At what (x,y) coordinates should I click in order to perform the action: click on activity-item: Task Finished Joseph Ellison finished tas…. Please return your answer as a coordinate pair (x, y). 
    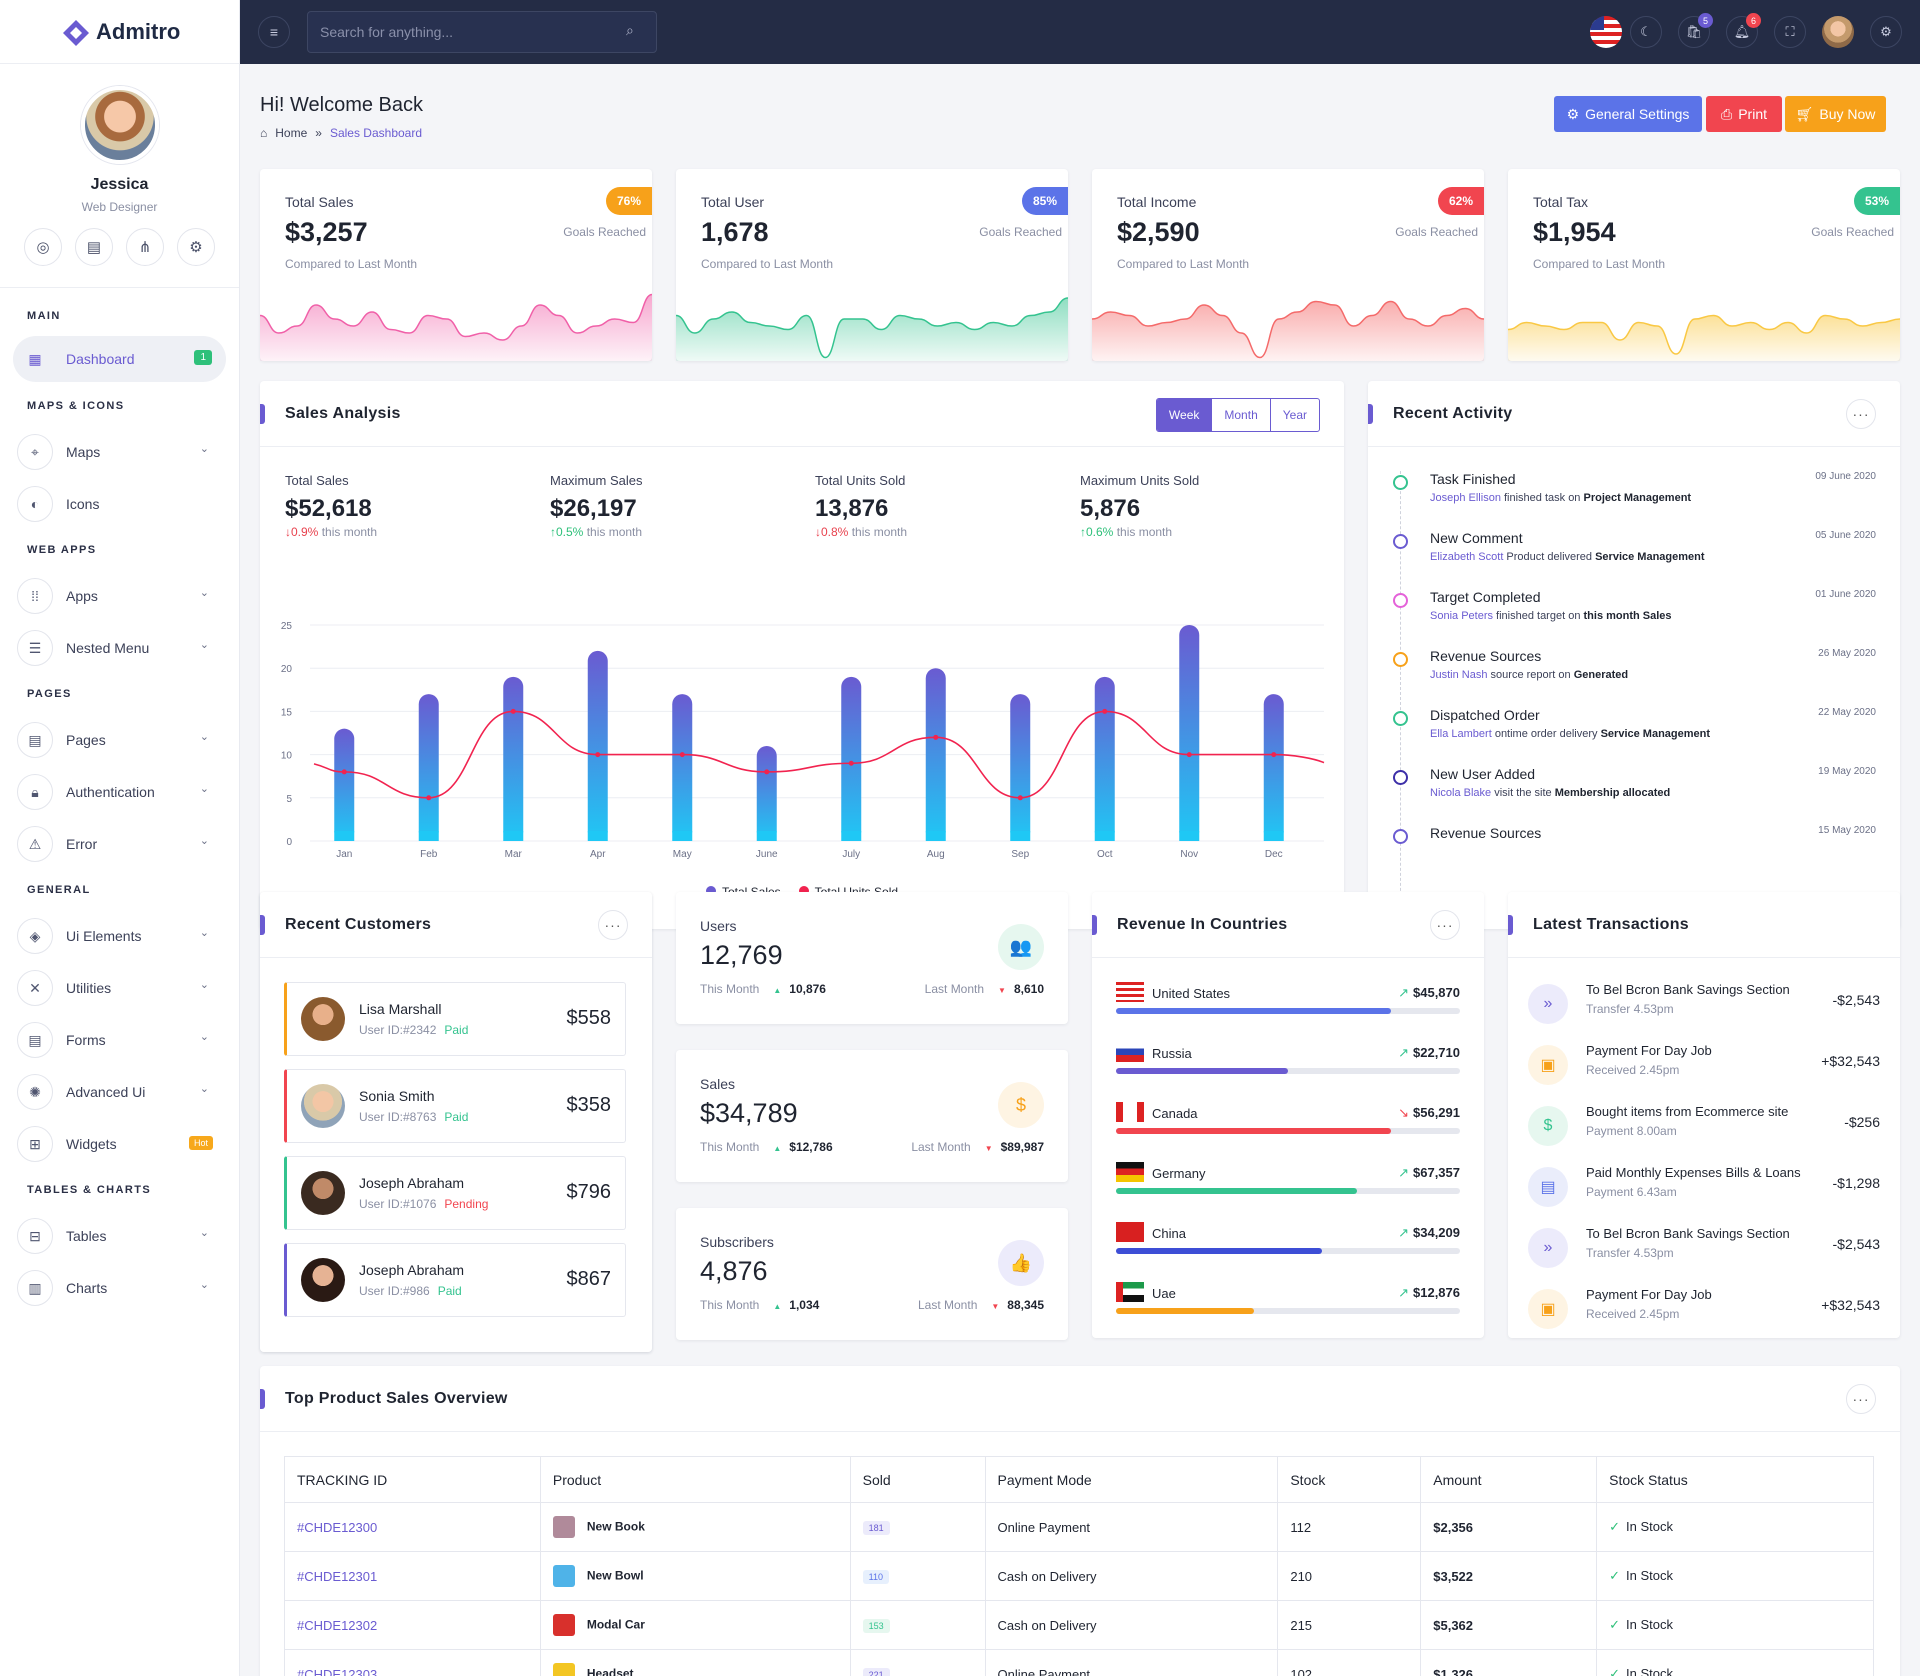
    Looking at the image, I should click on (1653, 499).